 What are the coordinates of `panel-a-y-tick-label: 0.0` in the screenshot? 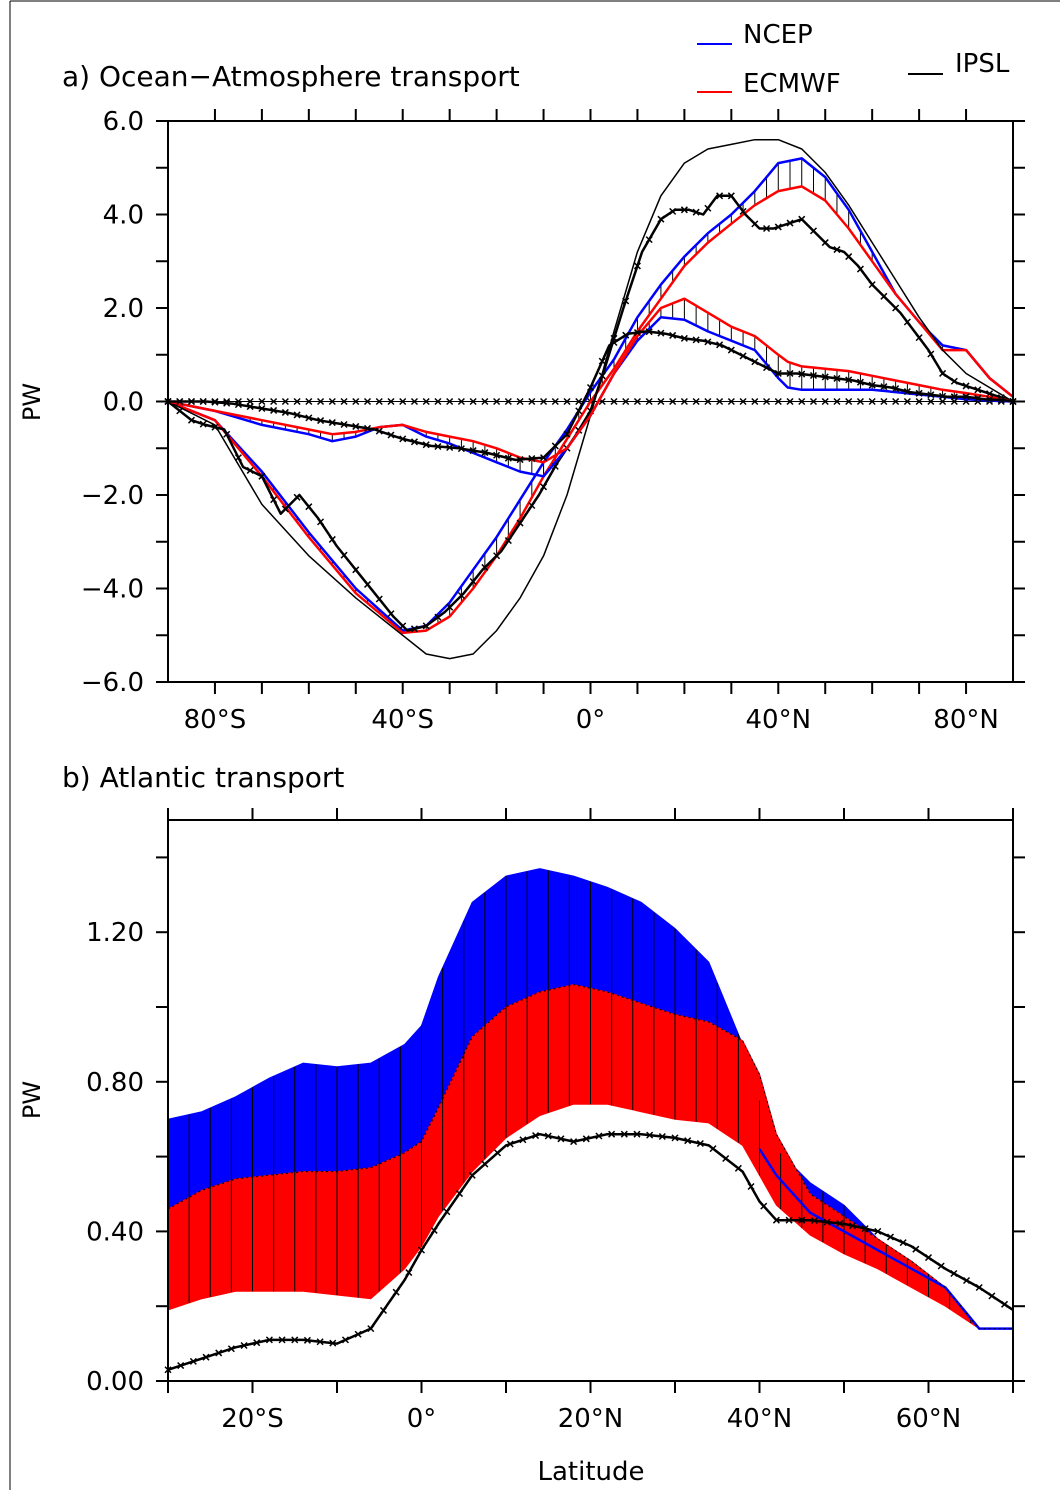 It's located at (123, 403).